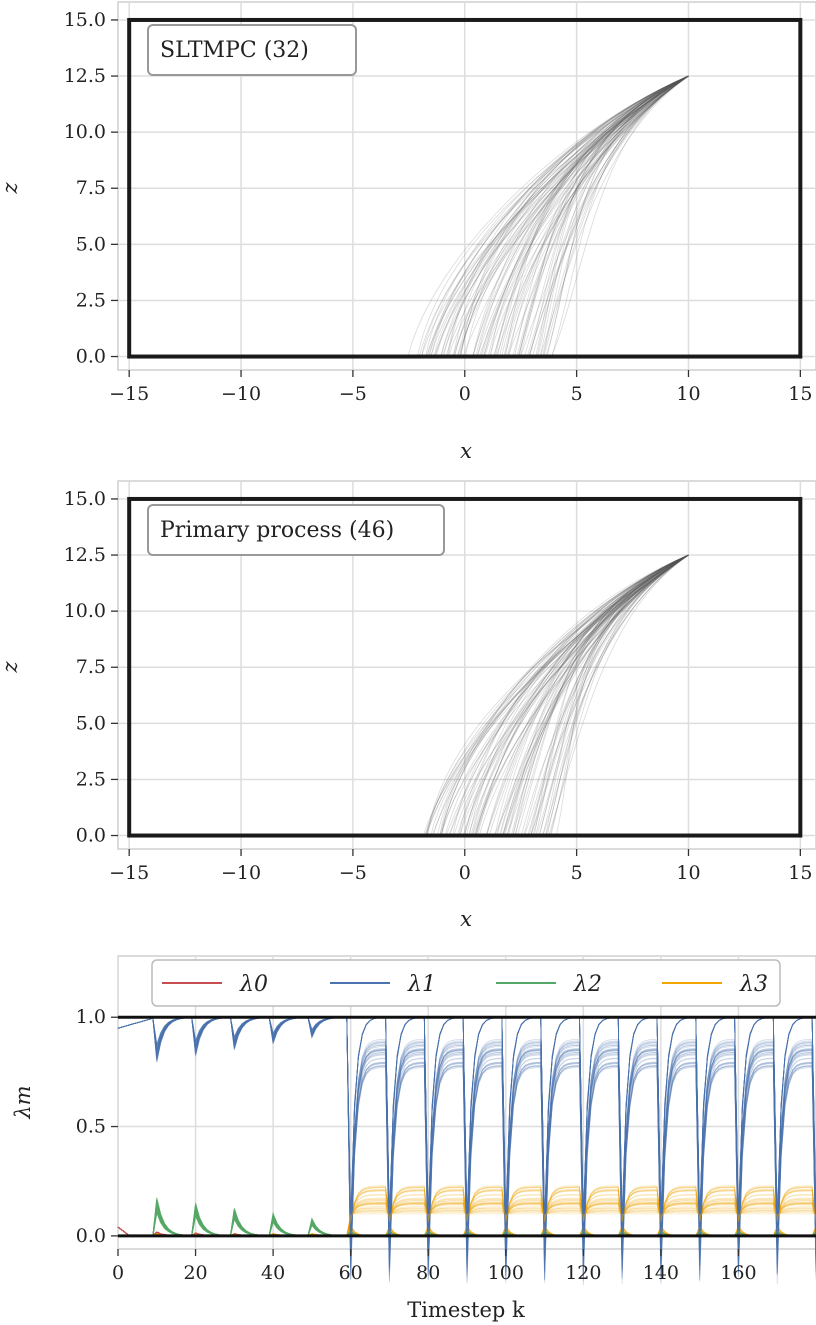 This screenshot has width=816, height=1325. I want to click on panel-sltmpc-trajectories, so click(548, 216).